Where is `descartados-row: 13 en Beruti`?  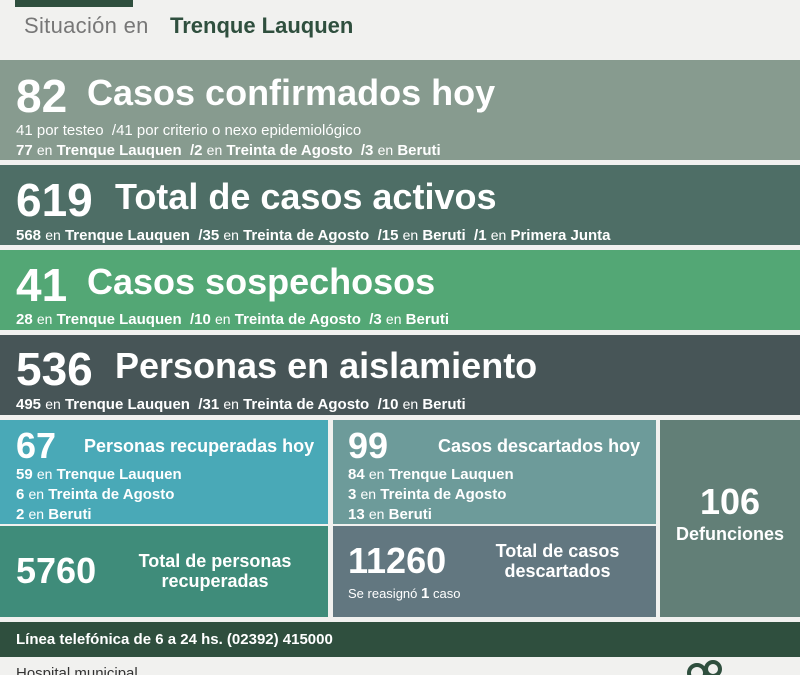
descartados-row: 13 en Beruti is located at coordinates (390, 514).